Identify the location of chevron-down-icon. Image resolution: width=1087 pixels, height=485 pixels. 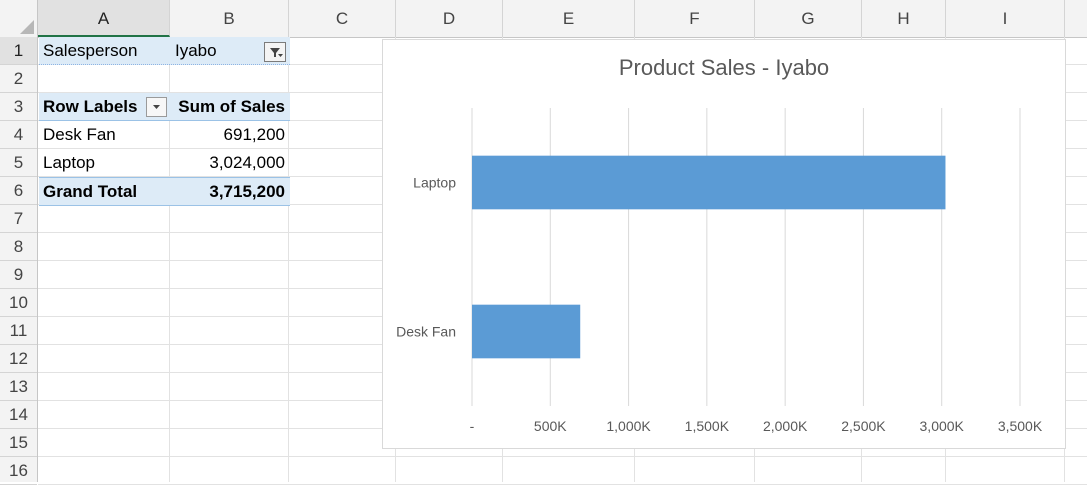
(156, 107).